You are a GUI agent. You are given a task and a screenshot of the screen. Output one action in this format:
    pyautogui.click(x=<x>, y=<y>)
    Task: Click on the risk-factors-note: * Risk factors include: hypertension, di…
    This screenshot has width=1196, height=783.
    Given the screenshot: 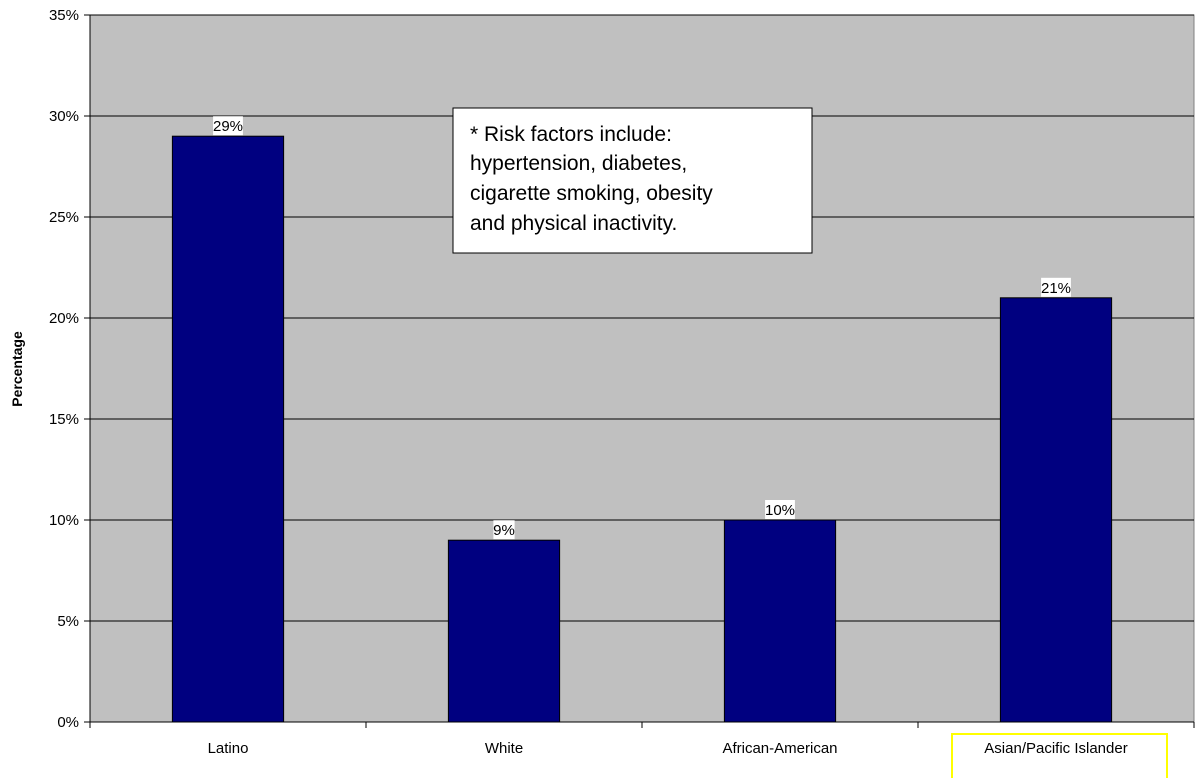 What is the action you would take?
    pyautogui.click(x=632, y=180)
    